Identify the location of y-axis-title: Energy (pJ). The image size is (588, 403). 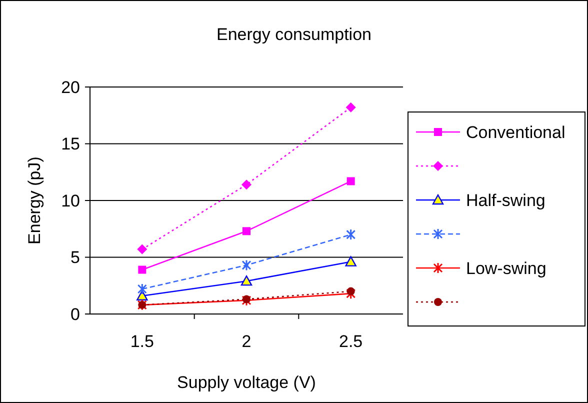
(34, 200).